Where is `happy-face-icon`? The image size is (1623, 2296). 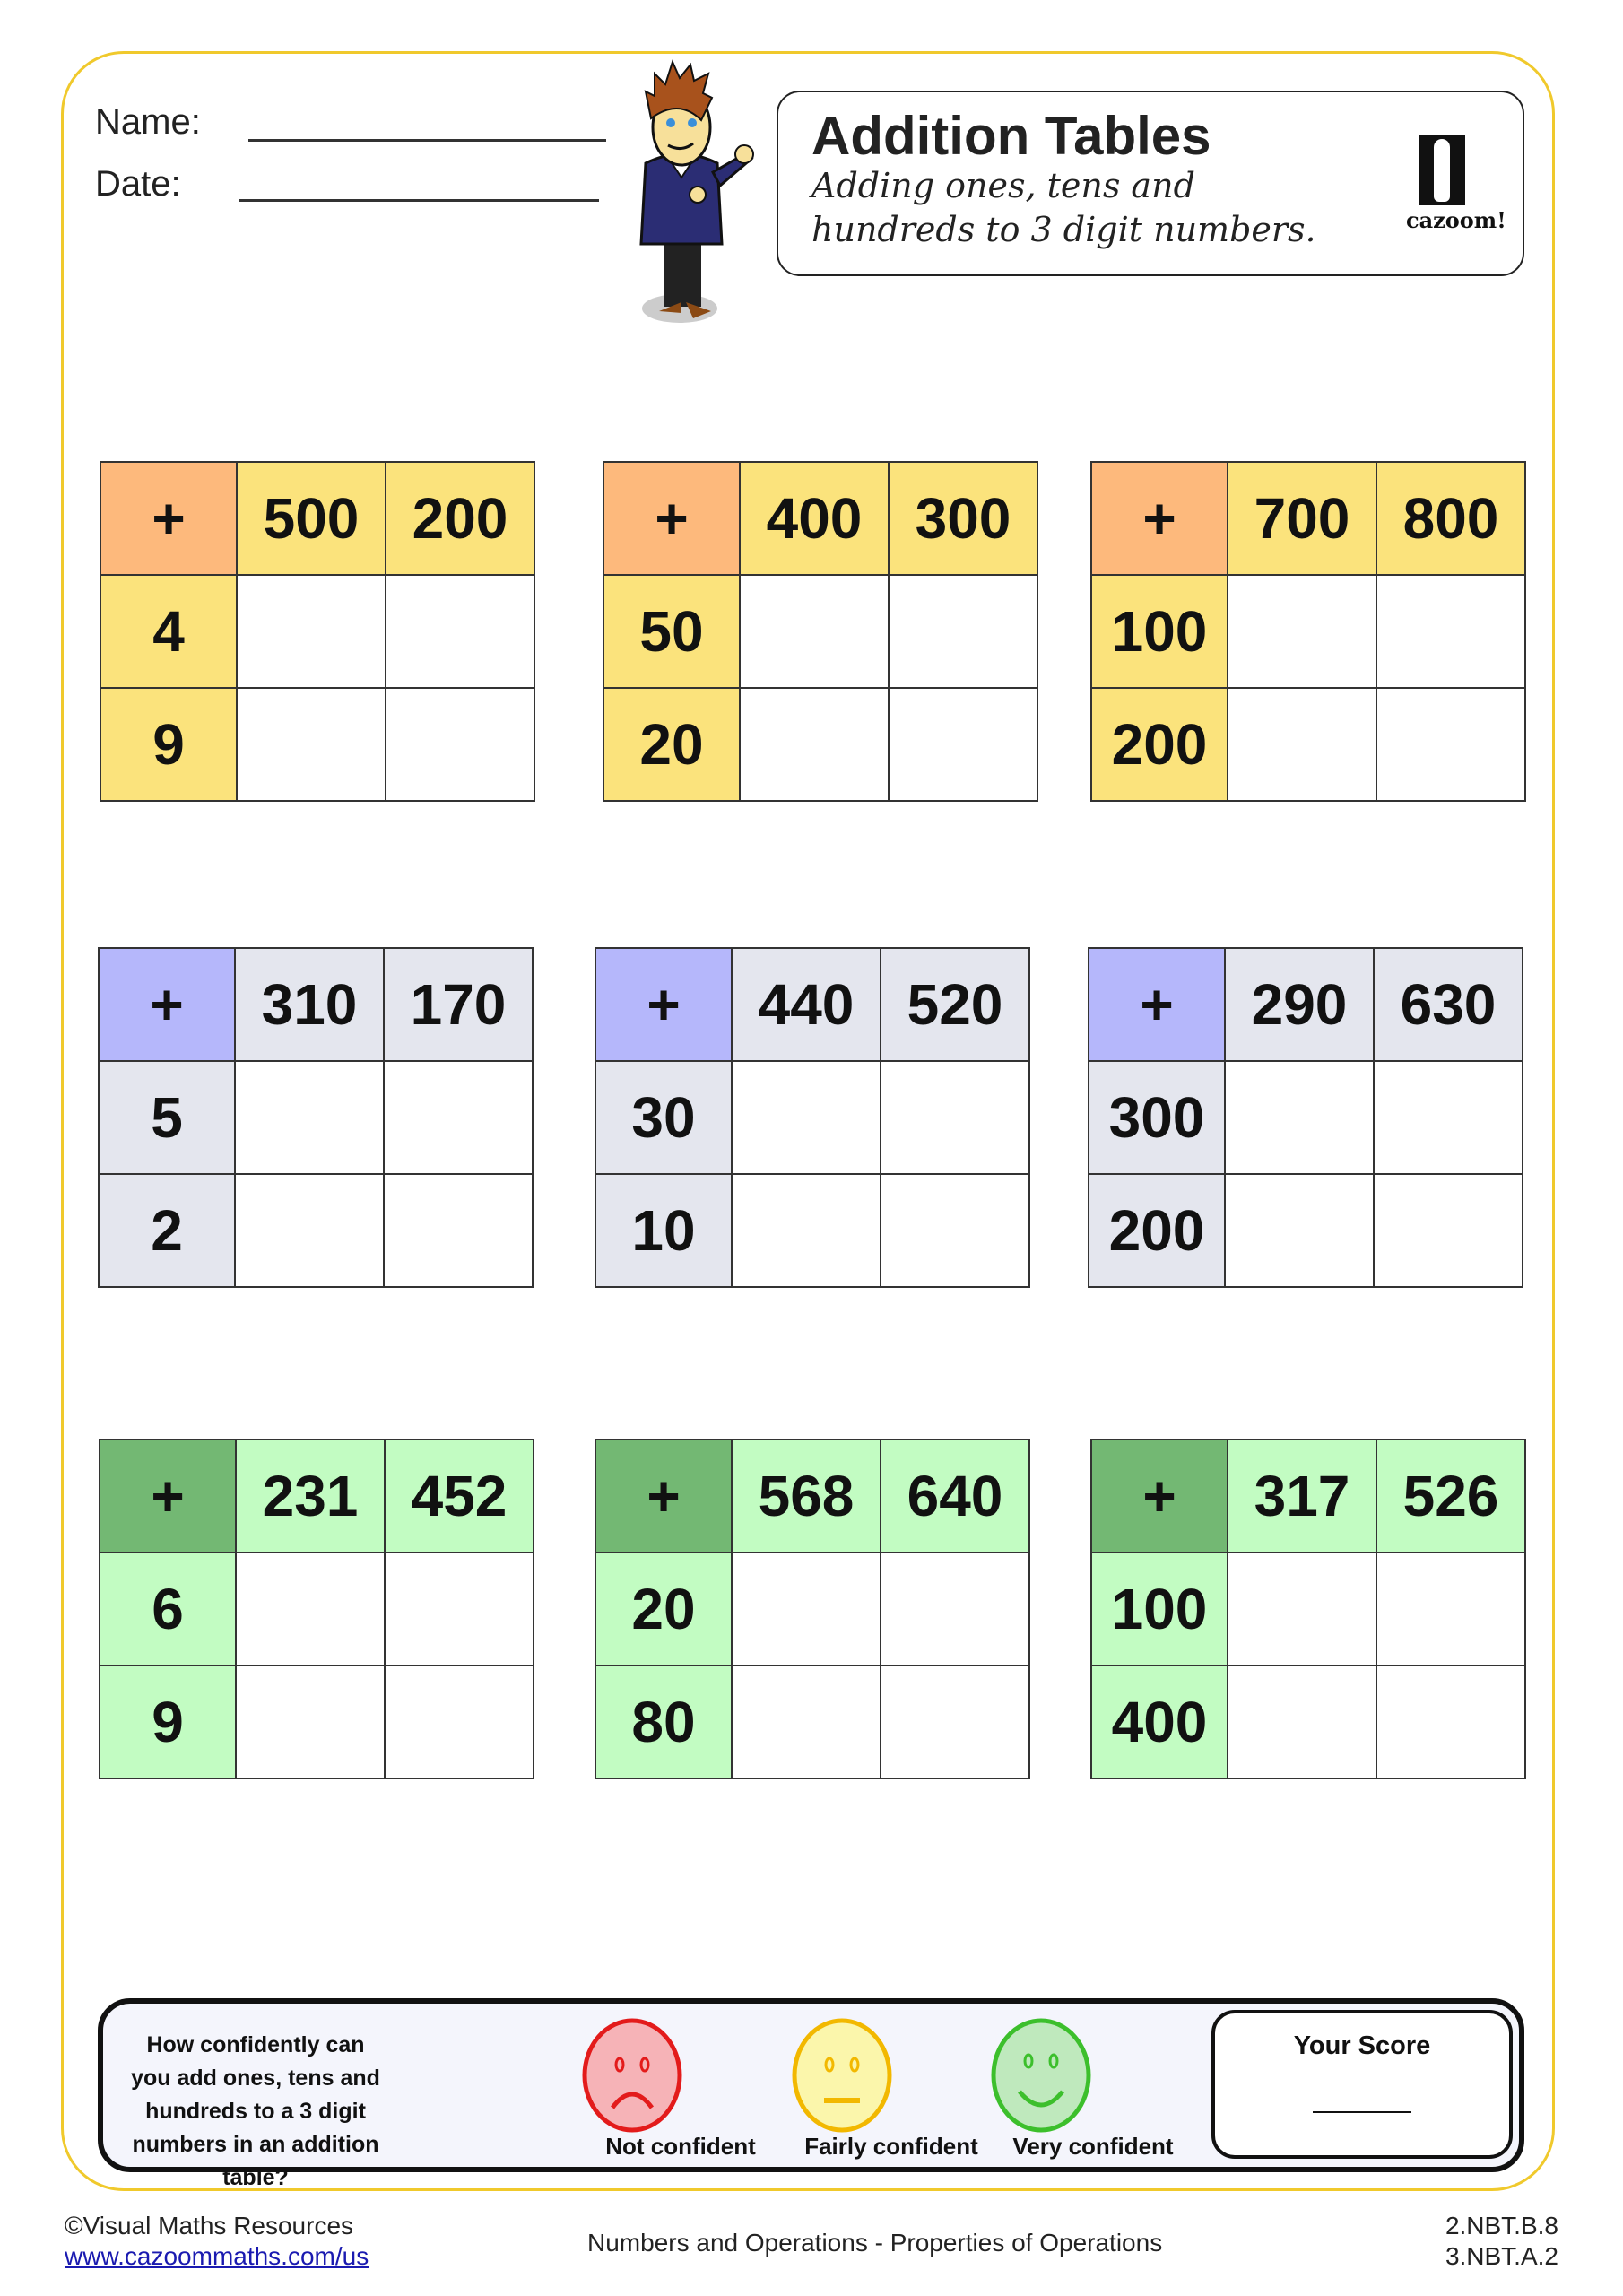
happy-face-icon is located at coordinates (1041, 2075).